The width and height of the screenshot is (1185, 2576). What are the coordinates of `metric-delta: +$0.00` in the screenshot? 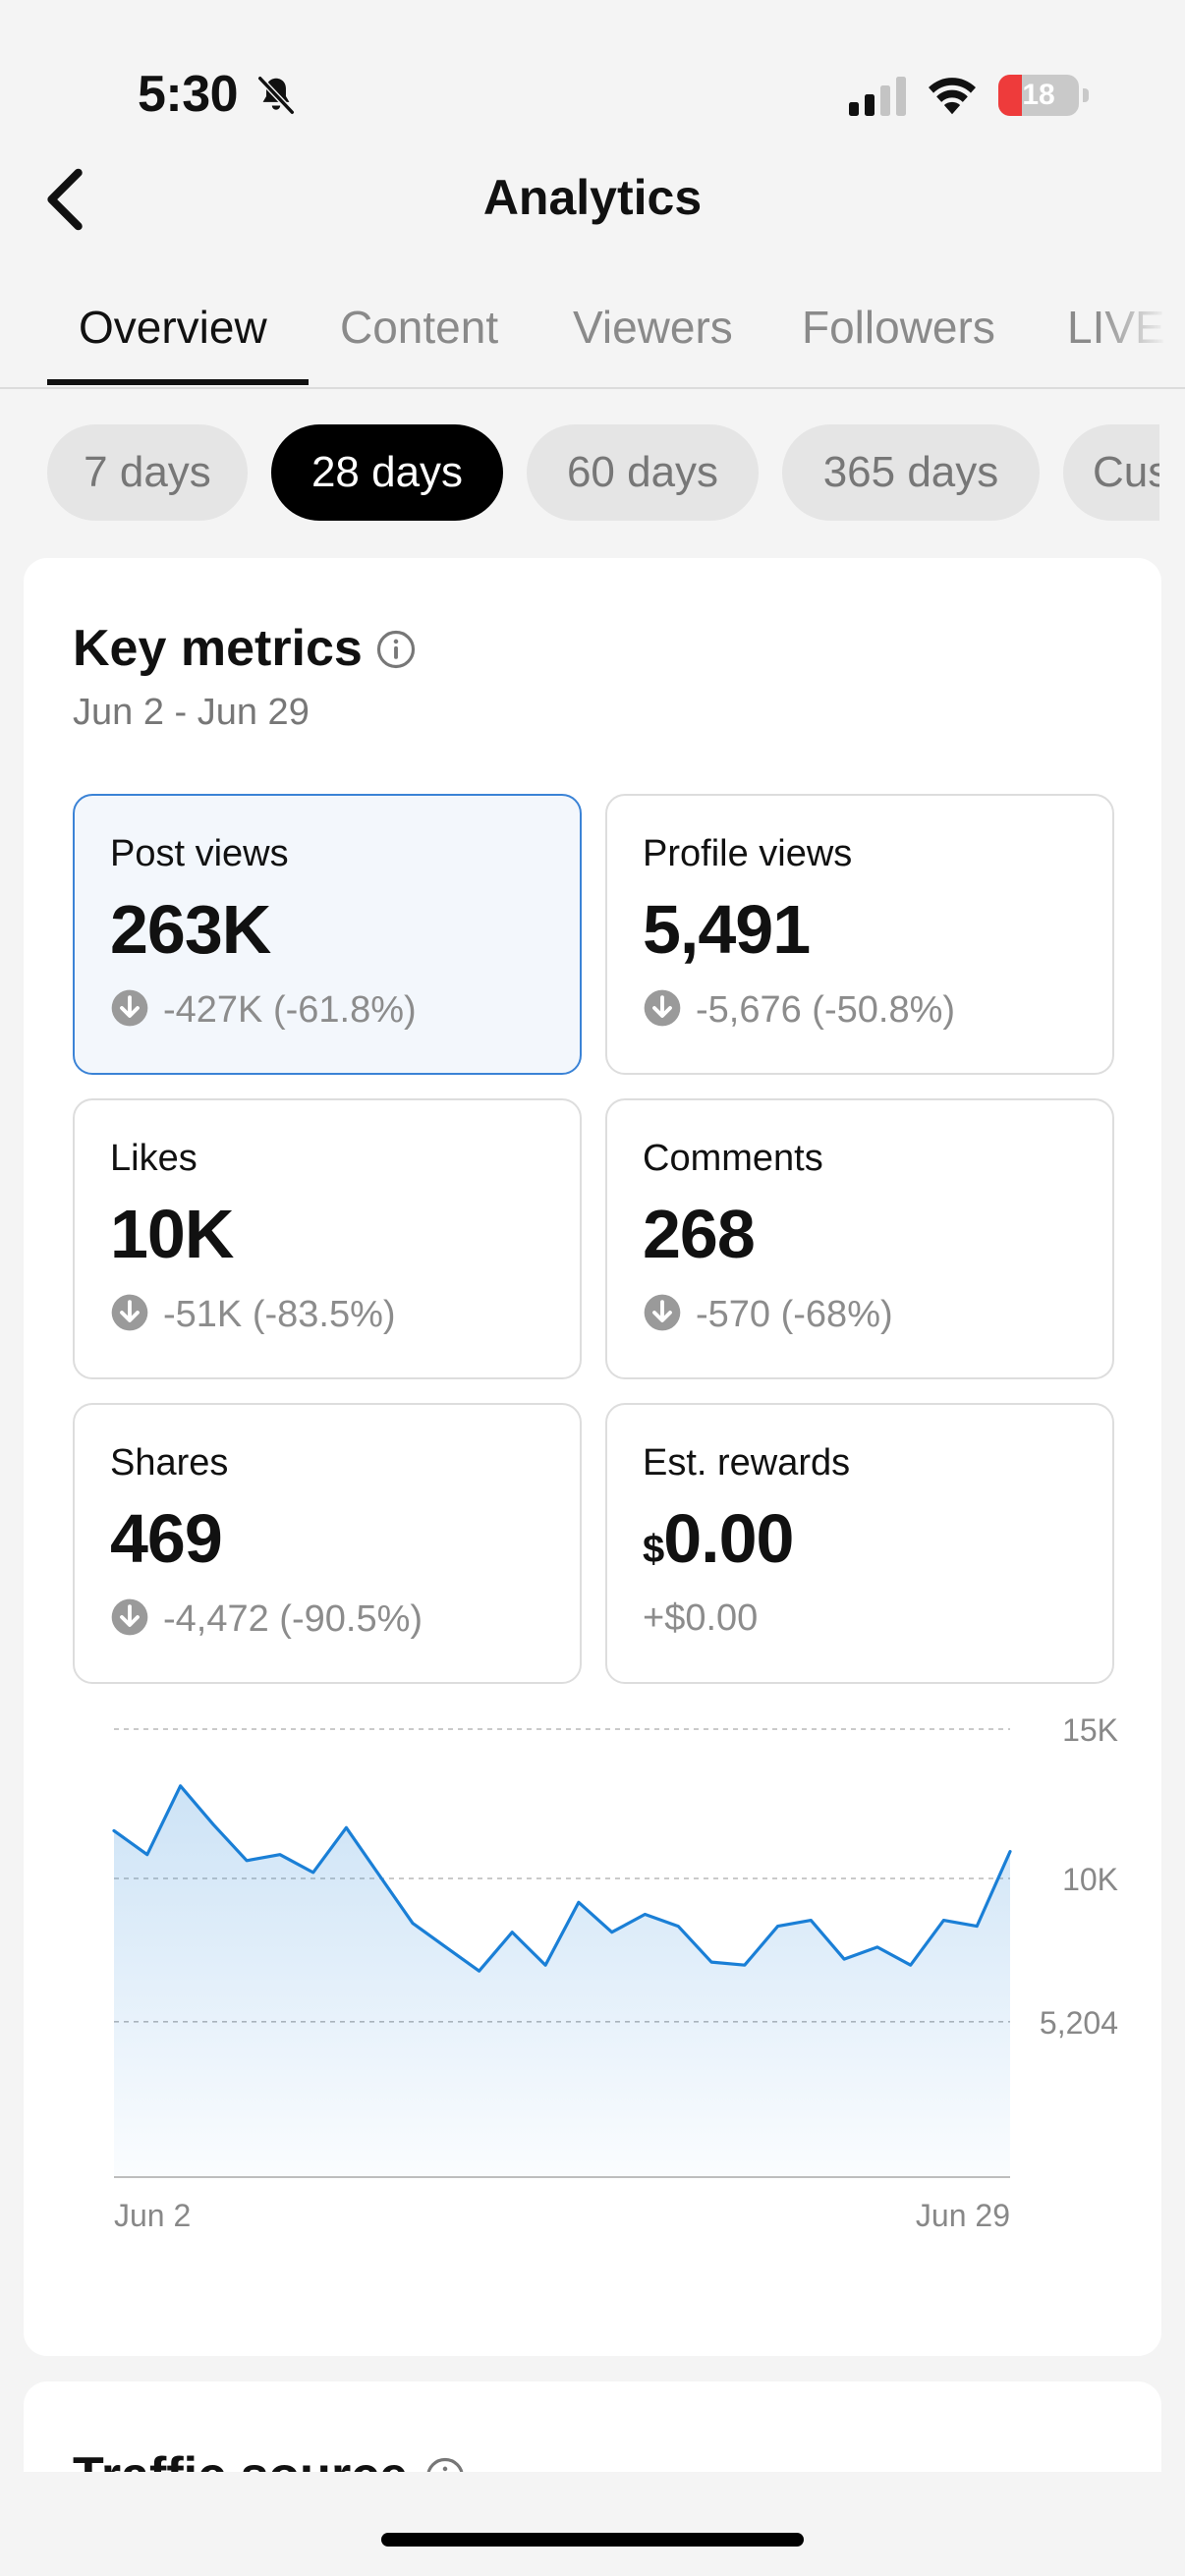 It's located at (701, 1618).